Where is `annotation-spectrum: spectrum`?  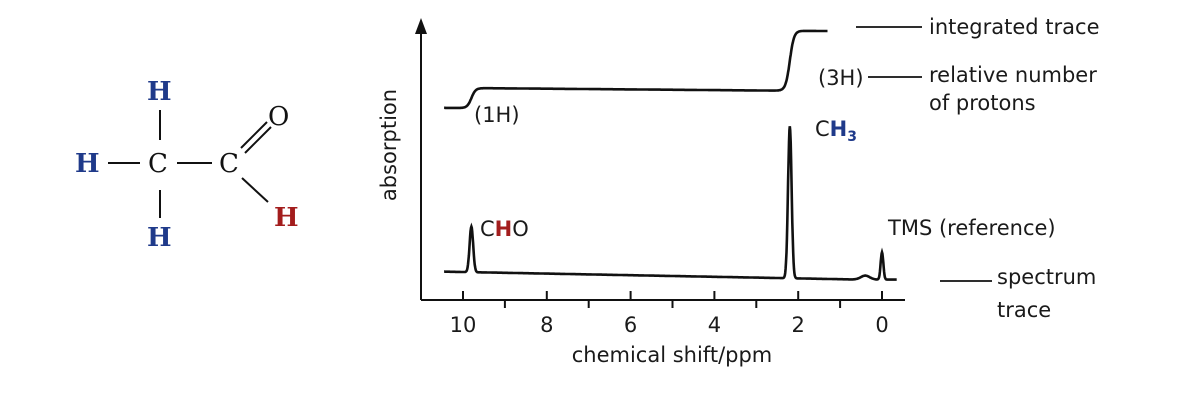
annotation-spectrum: spectrum is located at coordinates (1046, 277).